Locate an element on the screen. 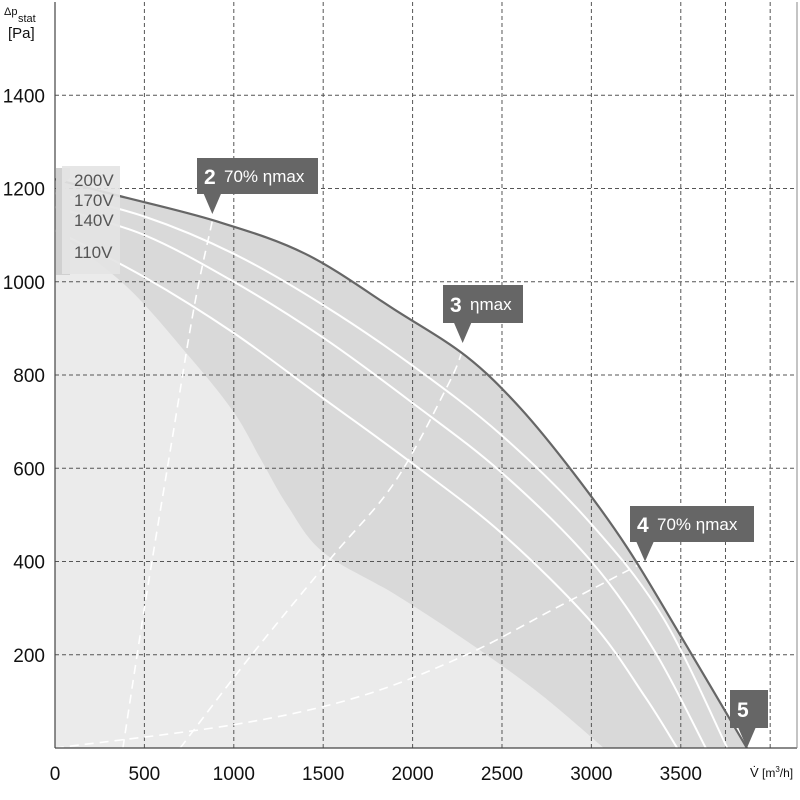 The height and width of the screenshot is (800, 800). voltage-label-box is located at coordinates (91, 220).